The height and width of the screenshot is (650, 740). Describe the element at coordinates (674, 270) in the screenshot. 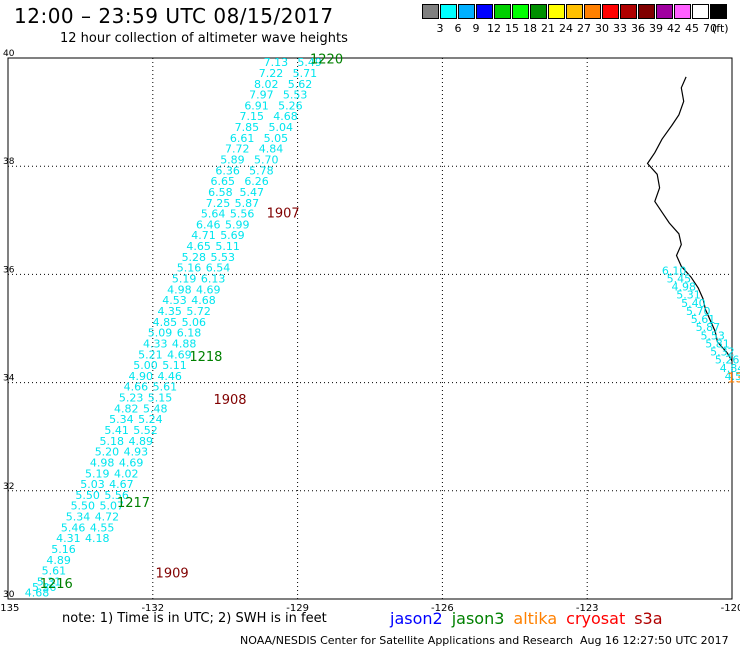

I see `swh-label: 6.10` at that location.